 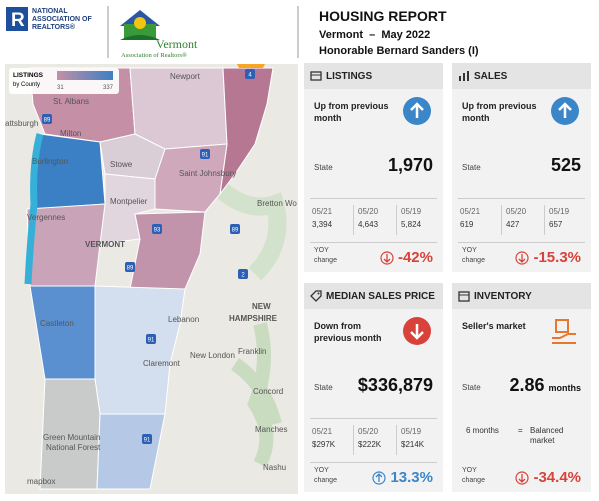 I want to click on map-label: Milton, so click(x=70, y=133).